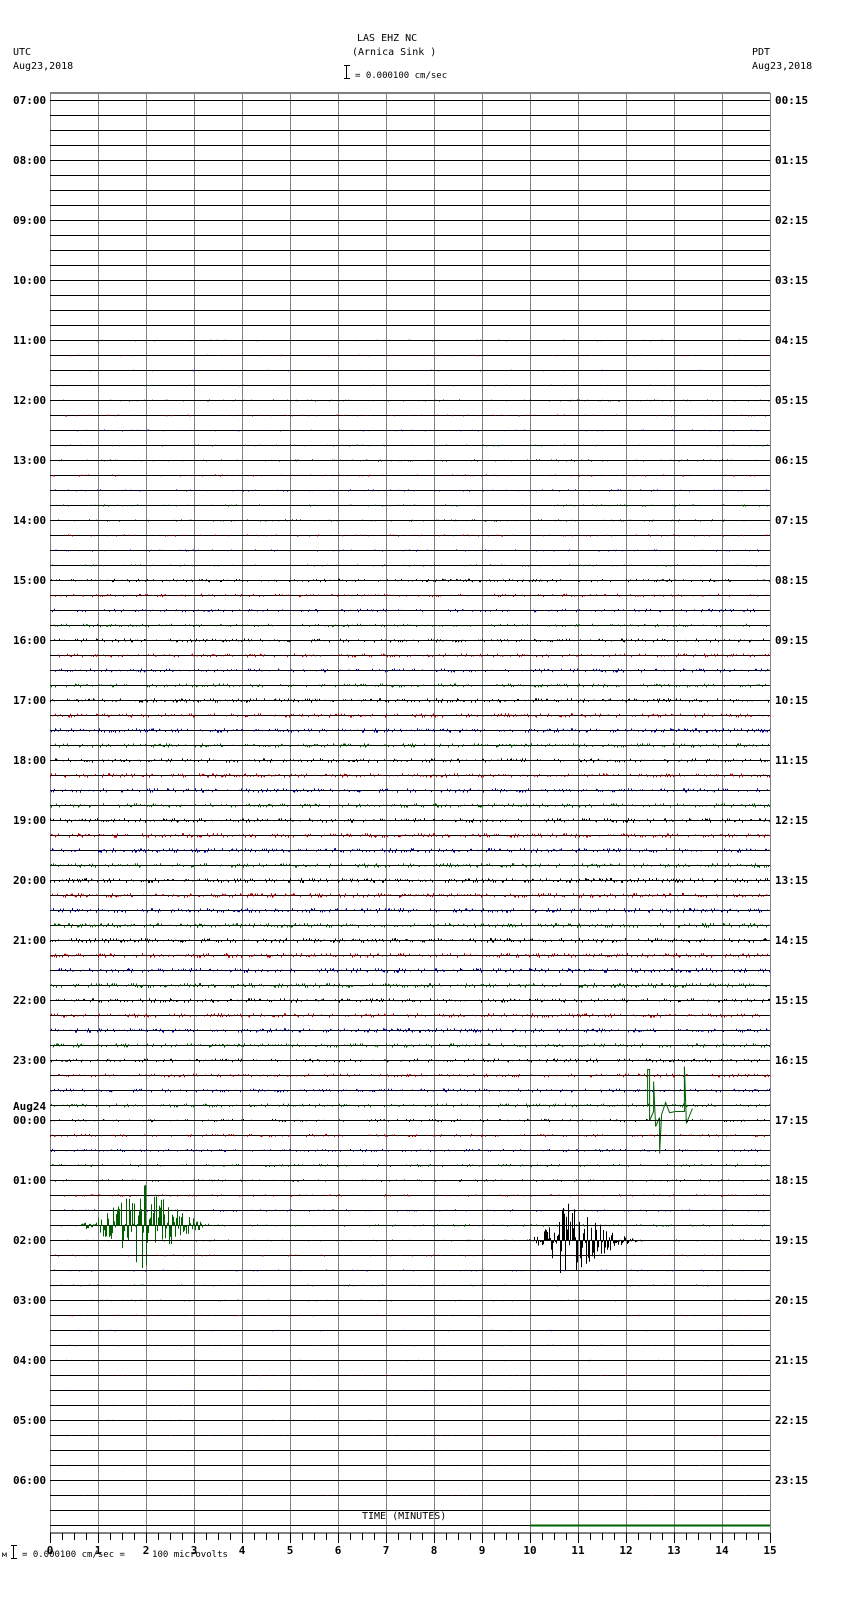  I want to click on right-hour-label: 17:15, so click(792, 1120).